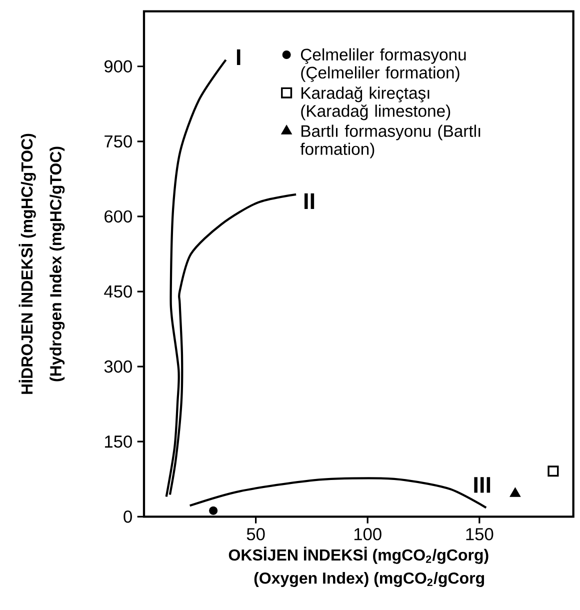  I want to click on series-label: II, so click(309, 201).